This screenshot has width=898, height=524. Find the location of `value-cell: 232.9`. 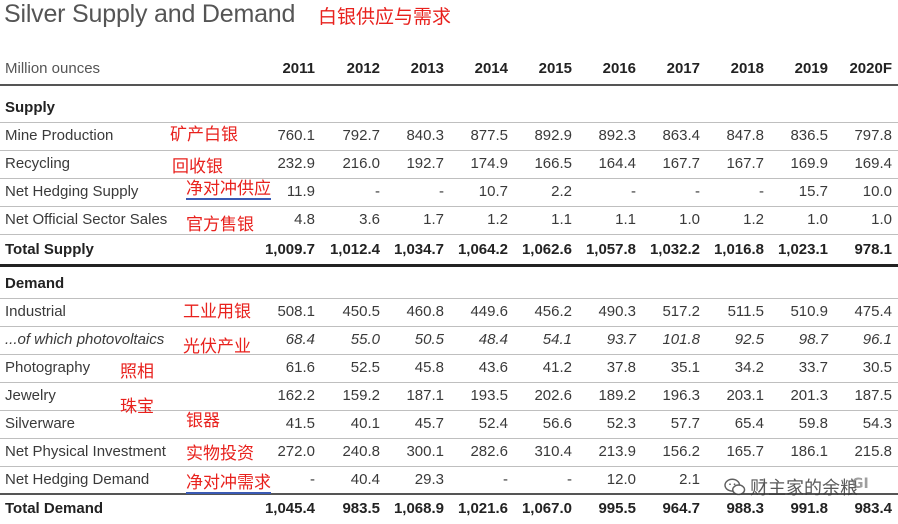

value-cell: 232.9 is located at coordinates (296, 163).